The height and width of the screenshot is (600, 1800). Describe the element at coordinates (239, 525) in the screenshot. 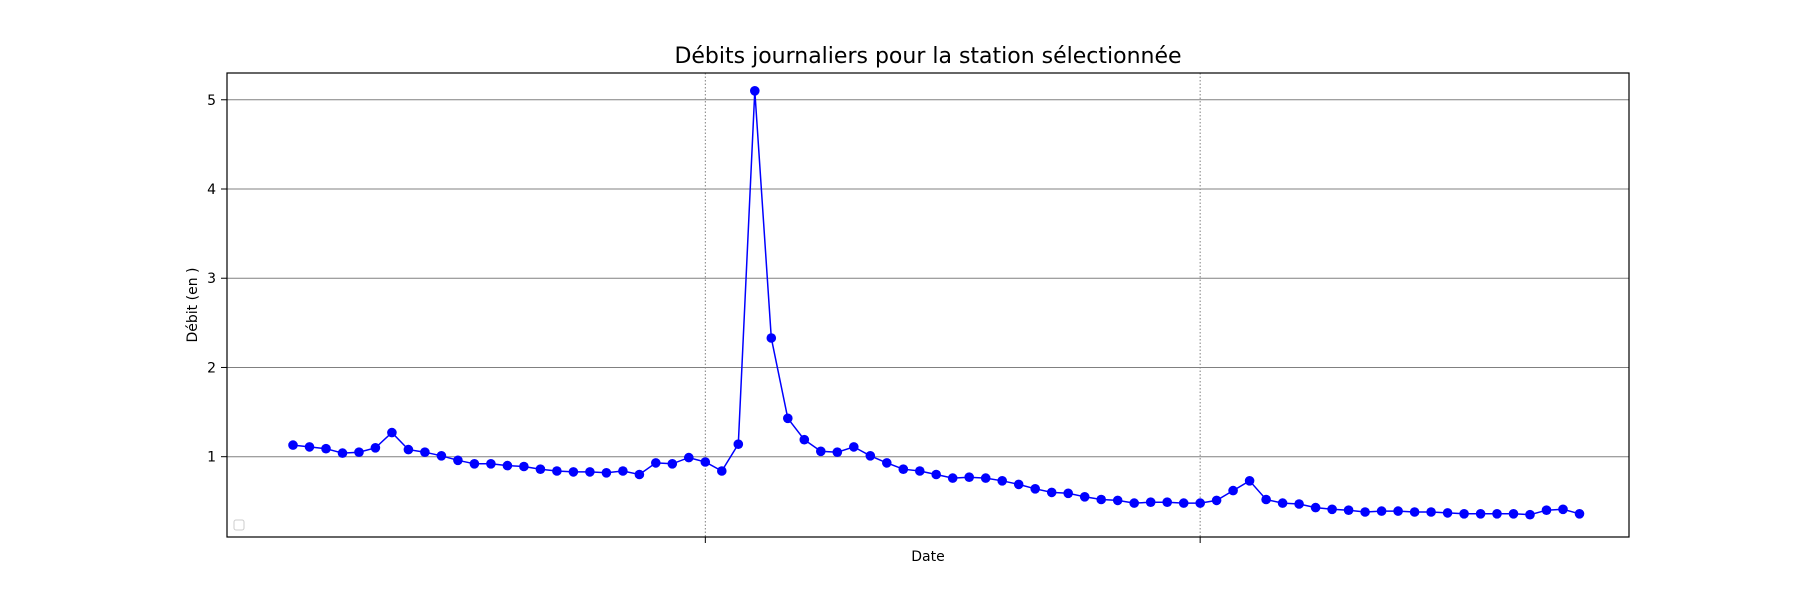

I see `legend-box` at that location.